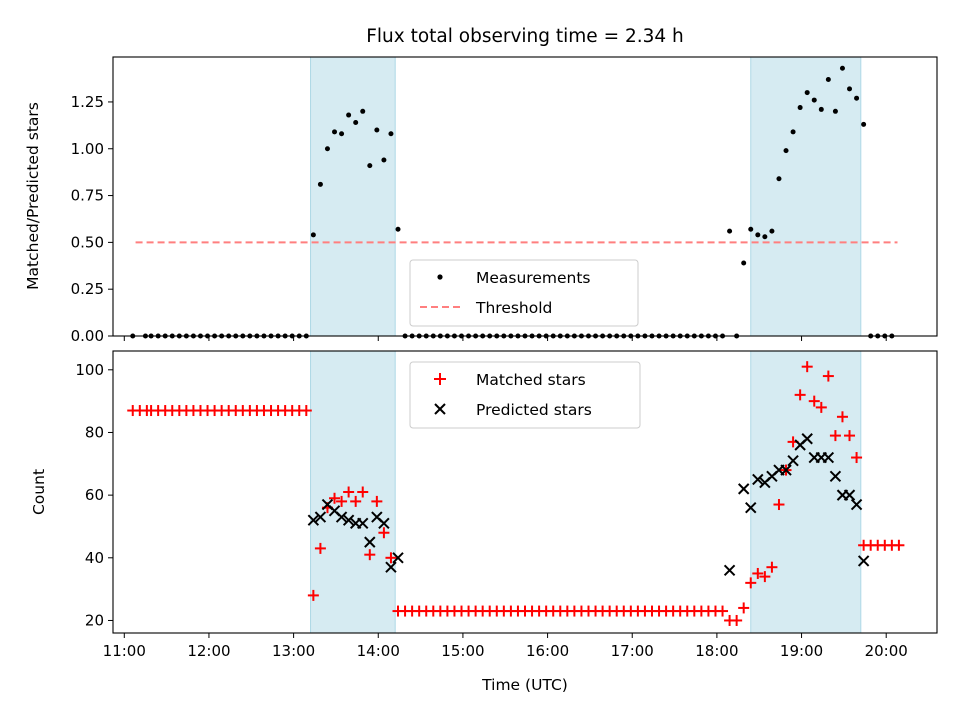 This screenshot has height=720, width=960. What do you see at coordinates (525, 36) in the screenshot?
I see `top-chart-title: Flux total observing time = 2.34 h` at bounding box center [525, 36].